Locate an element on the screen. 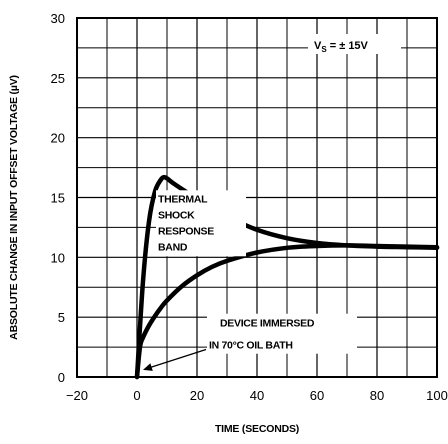 This screenshot has height=444, width=448. y-tick-label: 25 is located at coordinates (58, 78).